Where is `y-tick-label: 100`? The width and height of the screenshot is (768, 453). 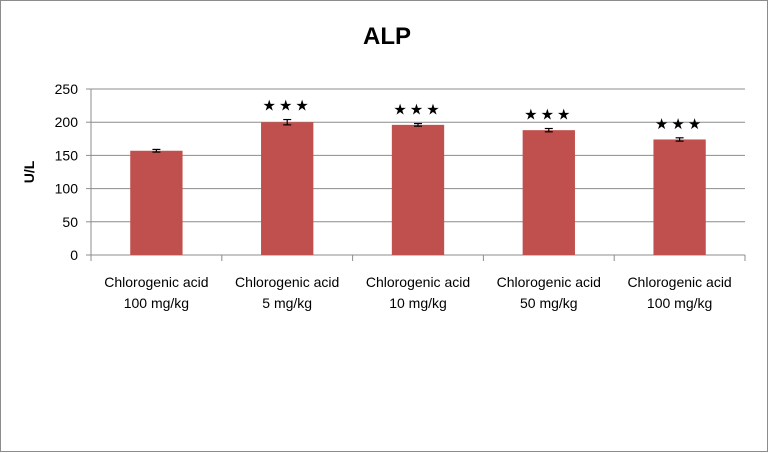
y-tick-label: 100 is located at coordinates (67, 189).